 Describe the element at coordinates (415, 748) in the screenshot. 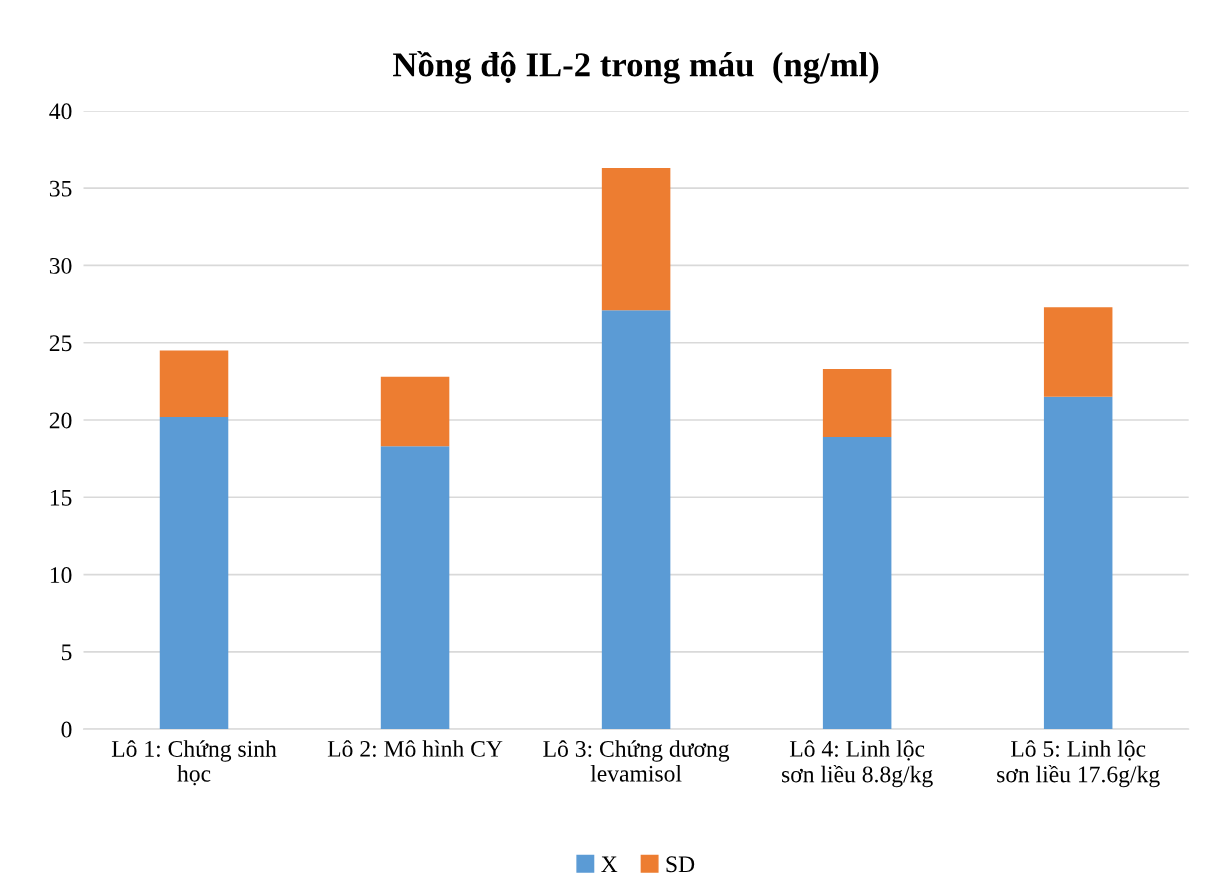

I see `x-tick-label: Lô 2: Mô hình CY` at that location.